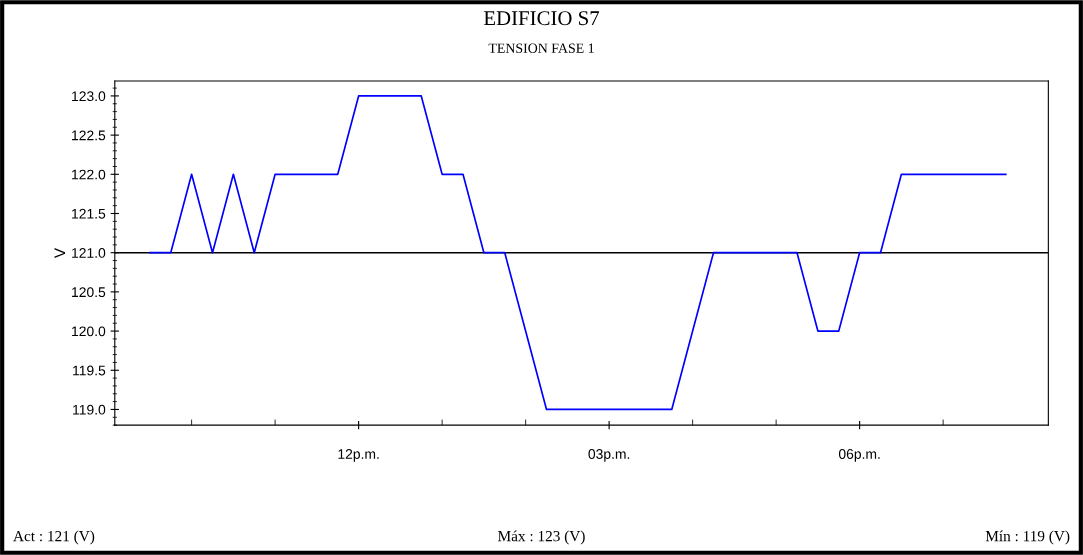  What do you see at coordinates (358, 455) in the screenshot?
I see `x-tick-label: 12p.m.` at bounding box center [358, 455].